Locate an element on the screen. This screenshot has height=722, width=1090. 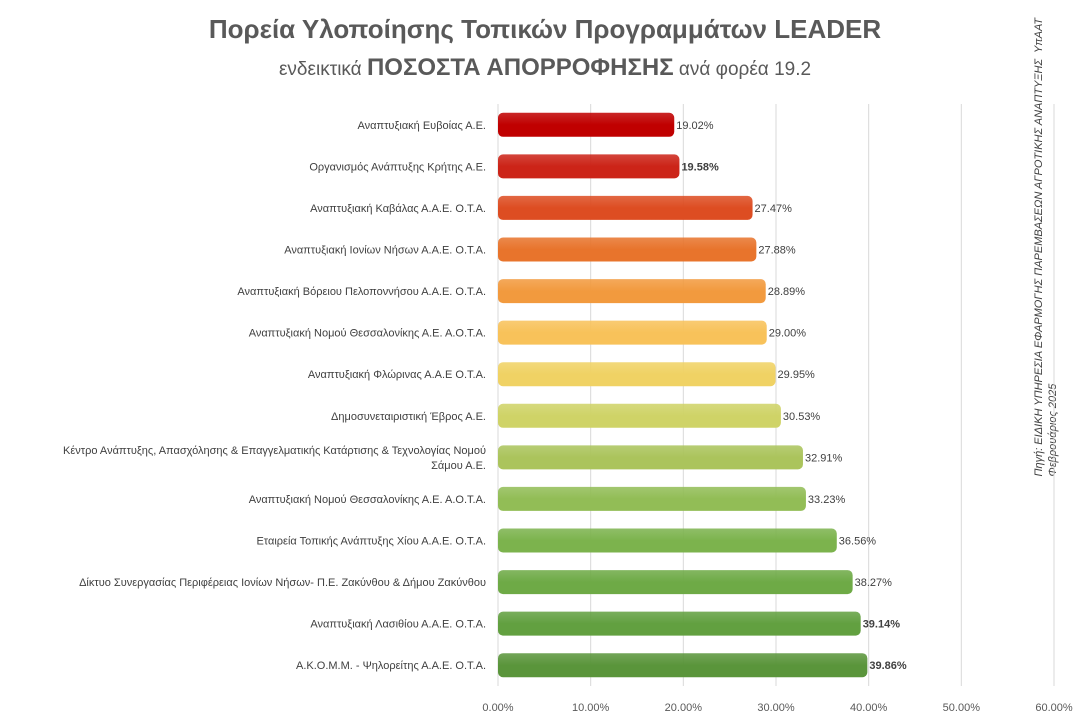
x-tick-label: 0.00% is located at coordinates (497, 708).